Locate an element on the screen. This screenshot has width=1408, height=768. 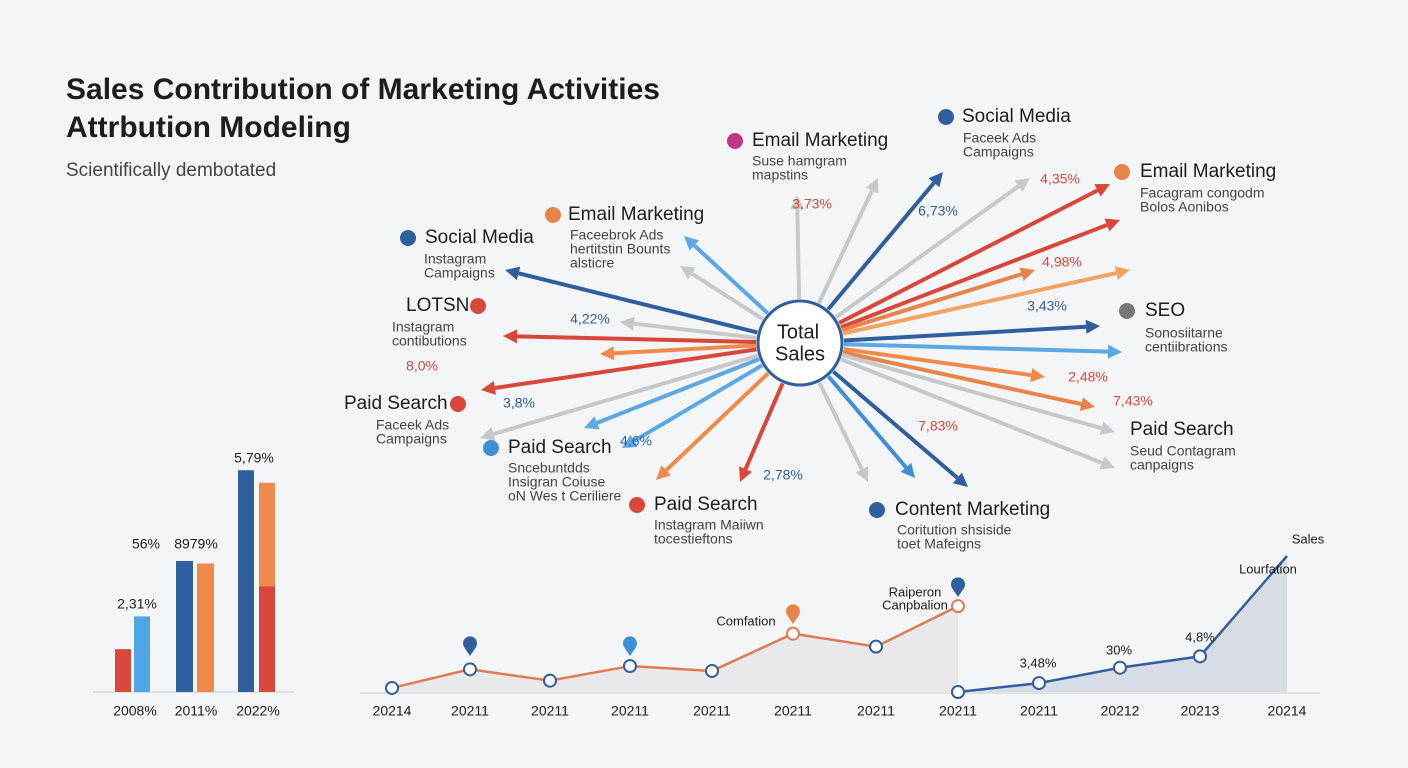
line-annotation: 4,8% is located at coordinates (1200, 636).